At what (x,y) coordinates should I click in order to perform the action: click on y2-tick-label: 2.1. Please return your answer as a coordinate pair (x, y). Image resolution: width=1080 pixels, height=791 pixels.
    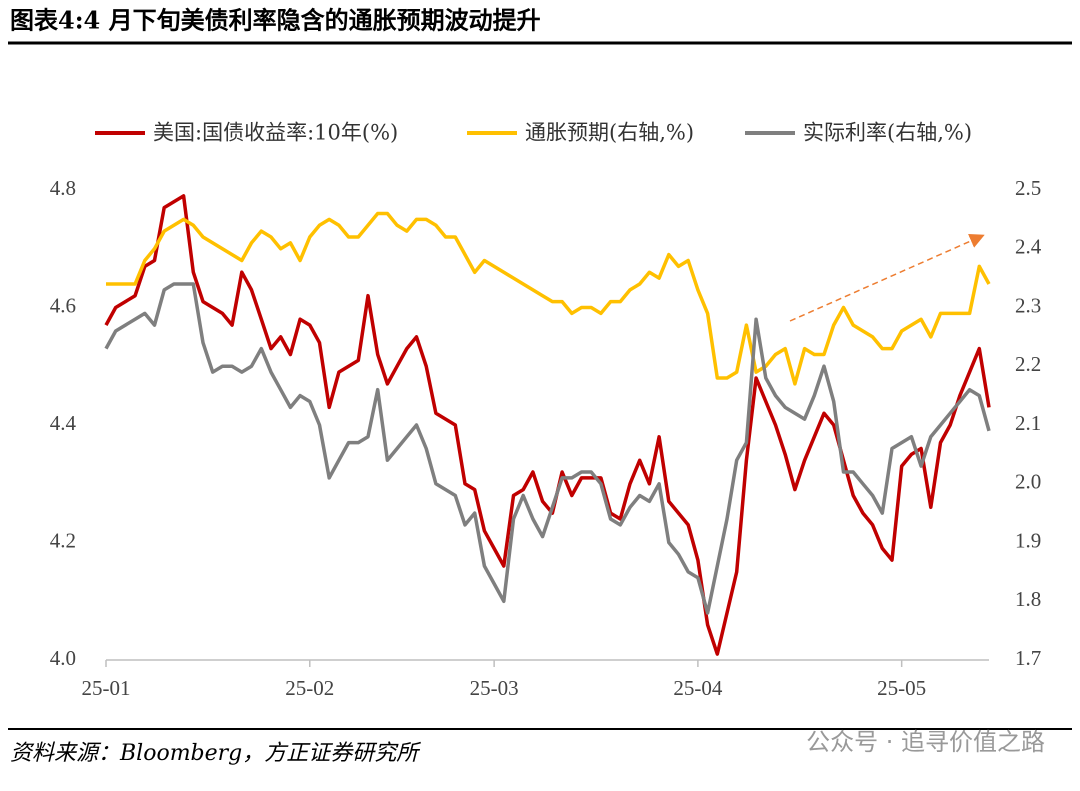
    Looking at the image, I should click on (1028, 423).